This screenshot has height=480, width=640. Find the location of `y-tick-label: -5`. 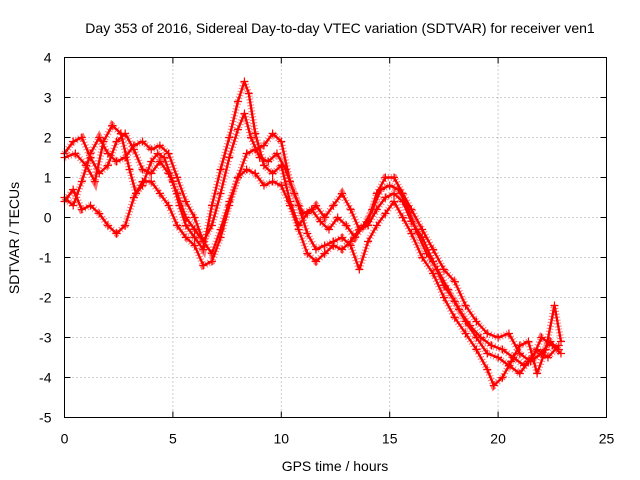

y-tick-label: -5 is located at coordinates (45, 418).